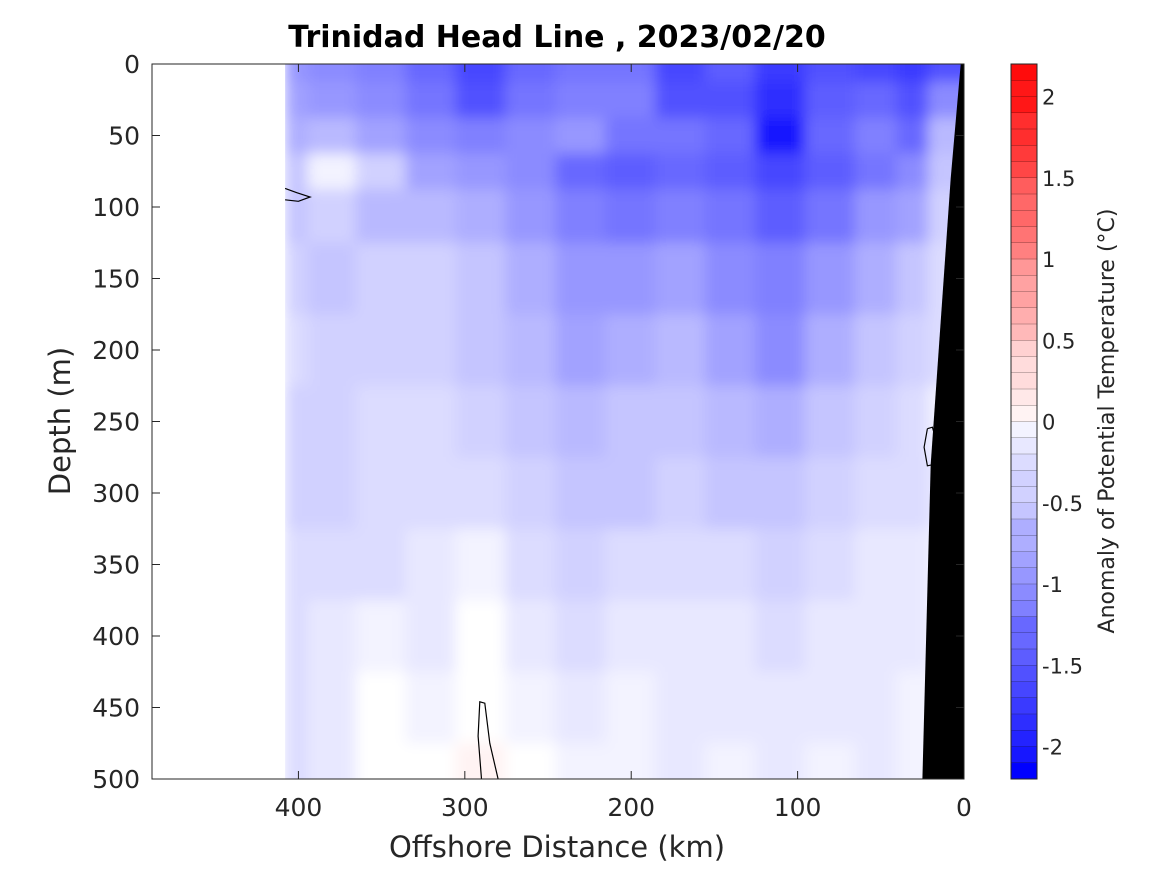  Describe the element at coordinates (798, 807) in the screenshot. I see `x-tick-label: 100` at that location.